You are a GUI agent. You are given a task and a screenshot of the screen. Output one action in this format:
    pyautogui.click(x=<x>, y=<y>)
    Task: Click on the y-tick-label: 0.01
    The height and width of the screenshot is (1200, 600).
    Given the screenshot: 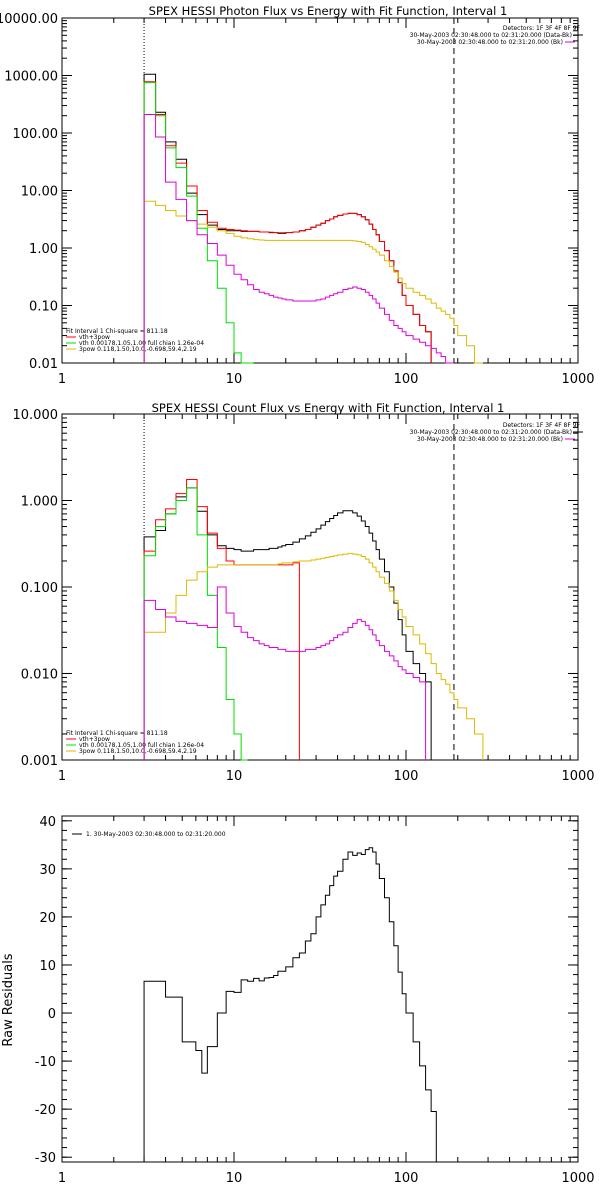 What is the action you would take?
    pyautogui.click(x=43, y=364)
    